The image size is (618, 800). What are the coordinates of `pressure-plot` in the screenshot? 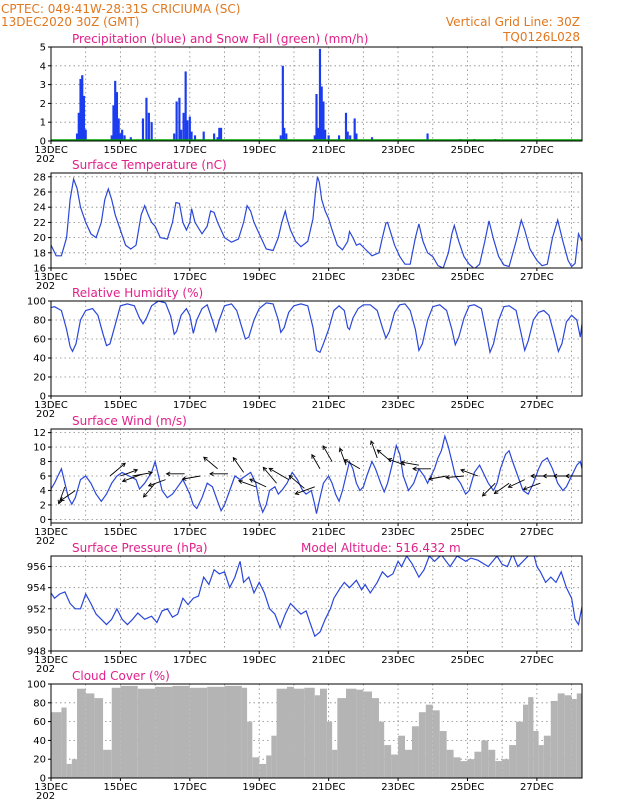 It's located at (316, 597).